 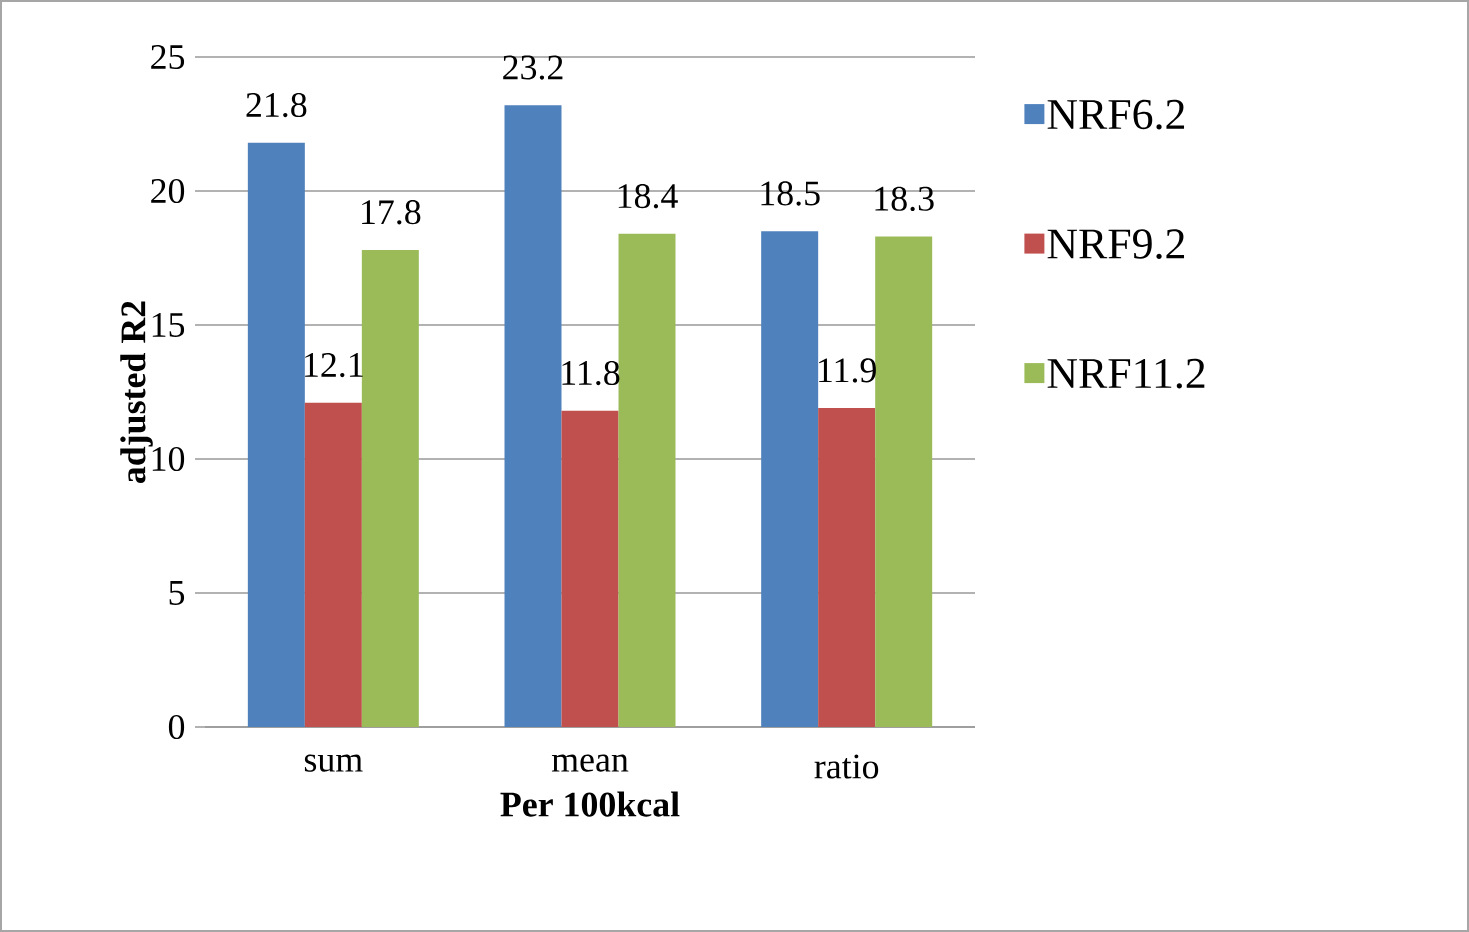 What do you see at coordinates (590, 804) in the screenshot?
I see `x-axis-title: Per 100kcal` at bounding box center [590, 804].